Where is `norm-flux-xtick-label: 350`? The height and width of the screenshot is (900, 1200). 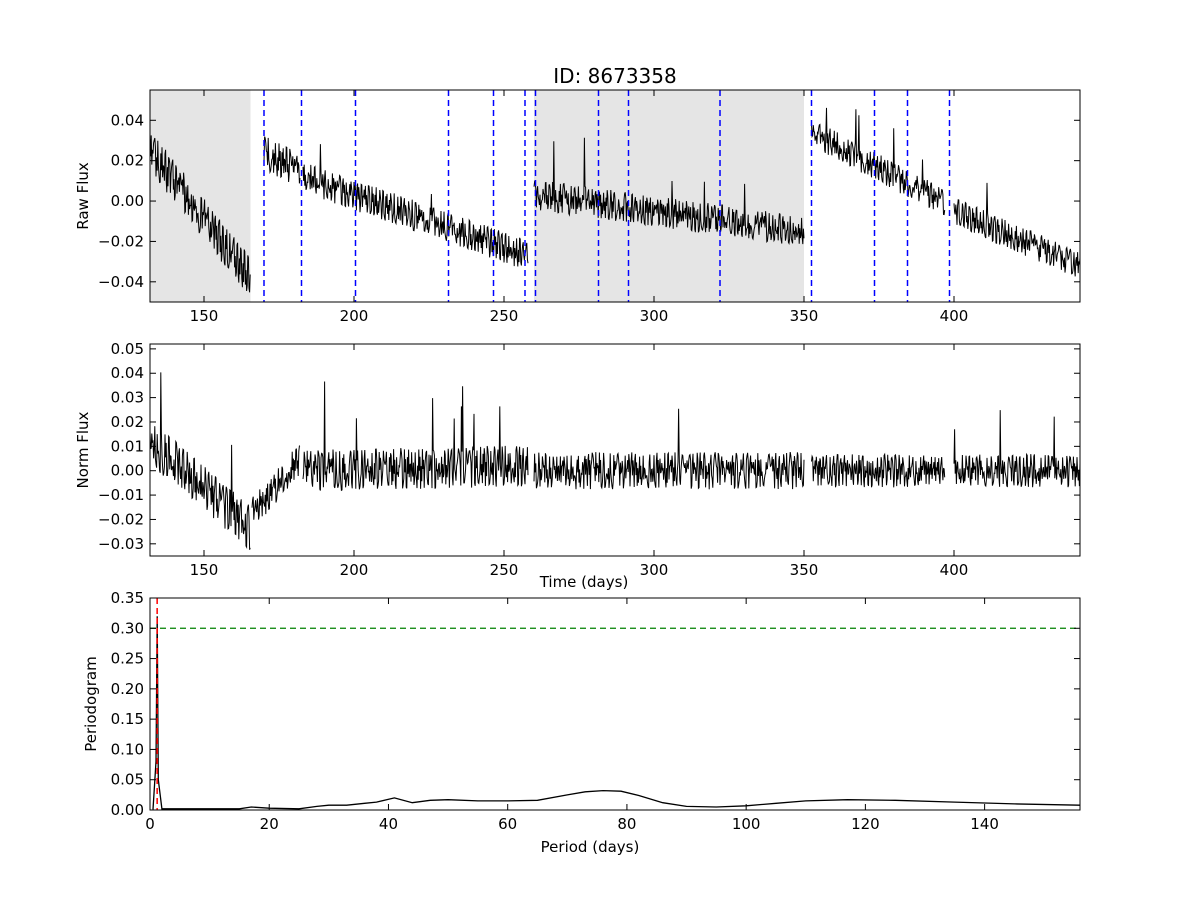
norm-flux-xtick-label: 350 is located at coordinates (804, 570).